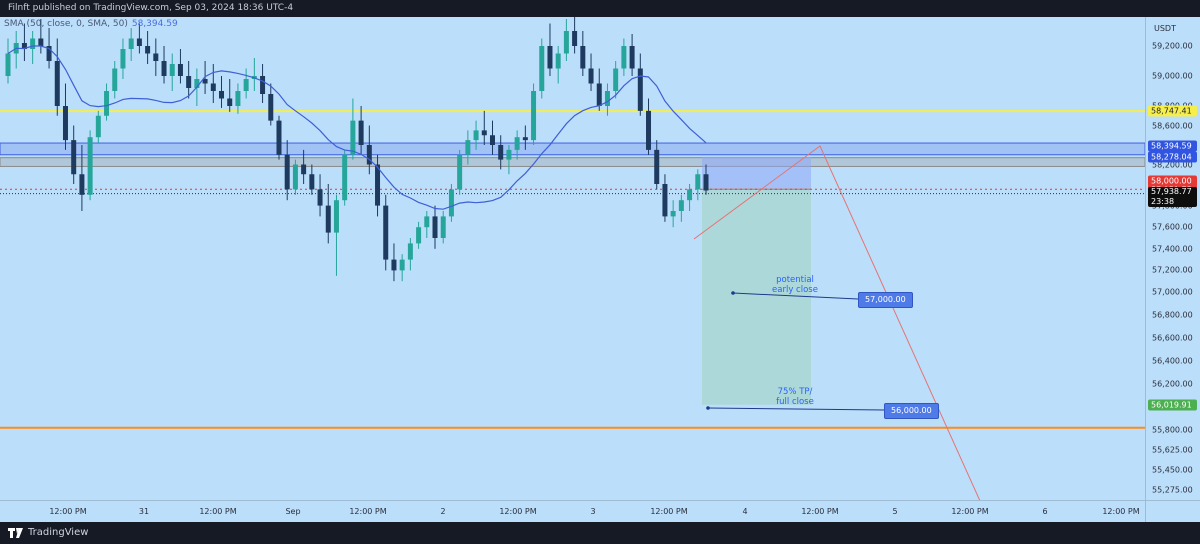 The width and height of the screenshot is (1200, 544). I want to click on indicator-legend: SMA (50, close, 0, SMA, 50) 58,394.59, so click(91, 24).